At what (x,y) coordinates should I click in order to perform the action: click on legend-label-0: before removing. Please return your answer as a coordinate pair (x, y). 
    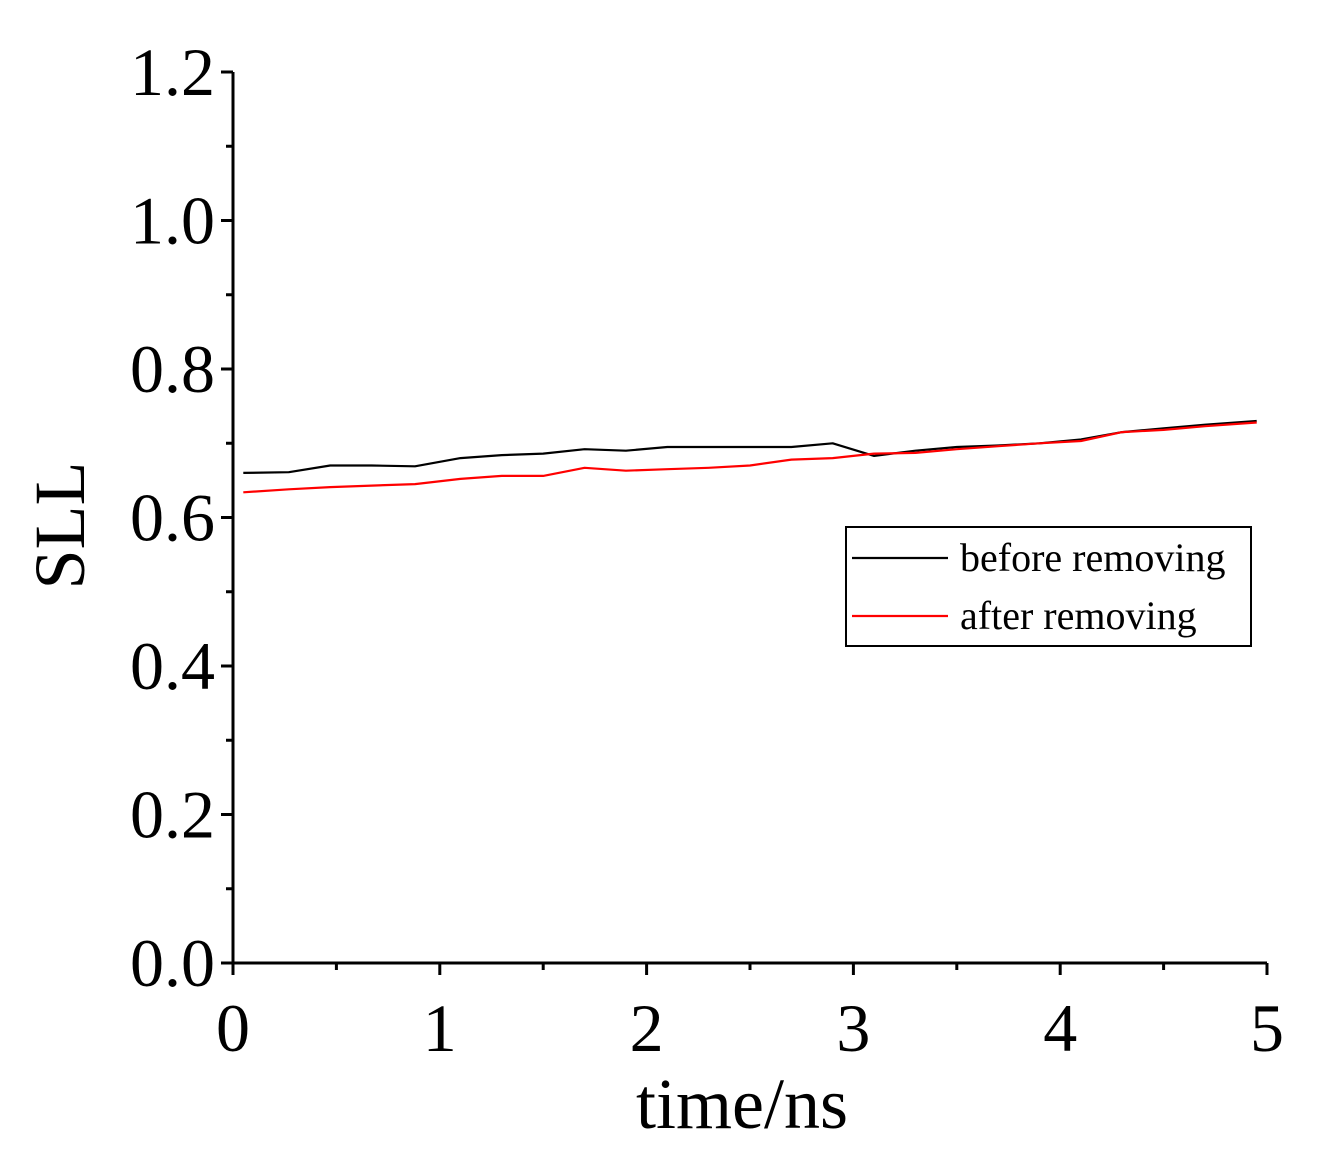
    Looking at the image, I should click on (1092, 557).